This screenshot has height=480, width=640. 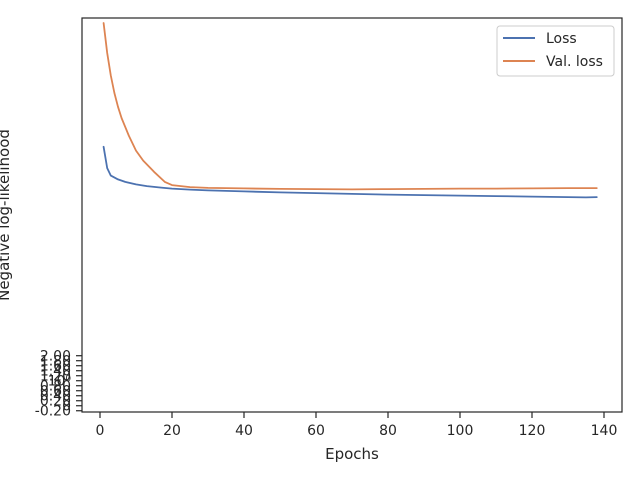 I want to click on x-tick-label: 40, so click(x=244, y=431).